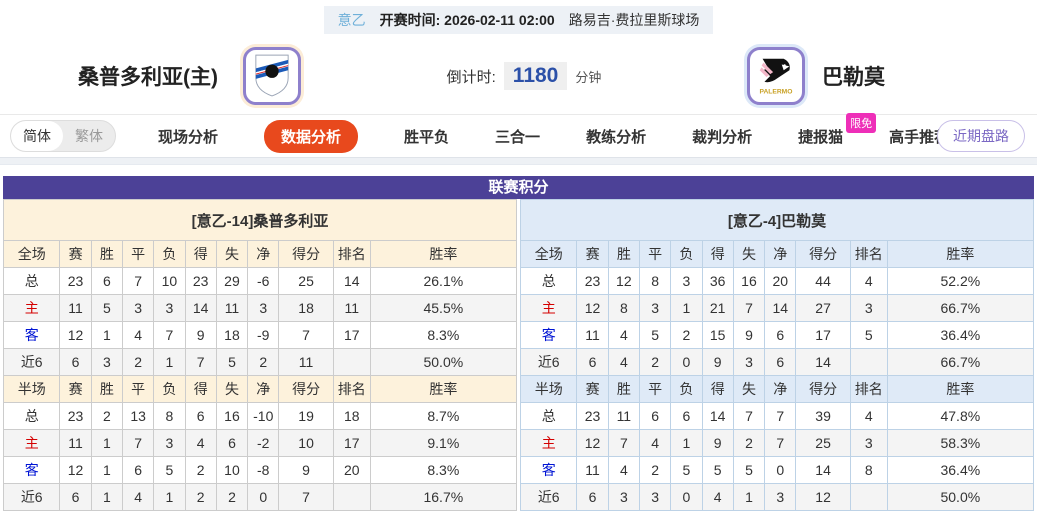  Describe the element at coordinates (260, 281) in the screenshot. I see `stats-row: 总 23 6 7 10 23 29 -6 25 14 26.1%` at that location.